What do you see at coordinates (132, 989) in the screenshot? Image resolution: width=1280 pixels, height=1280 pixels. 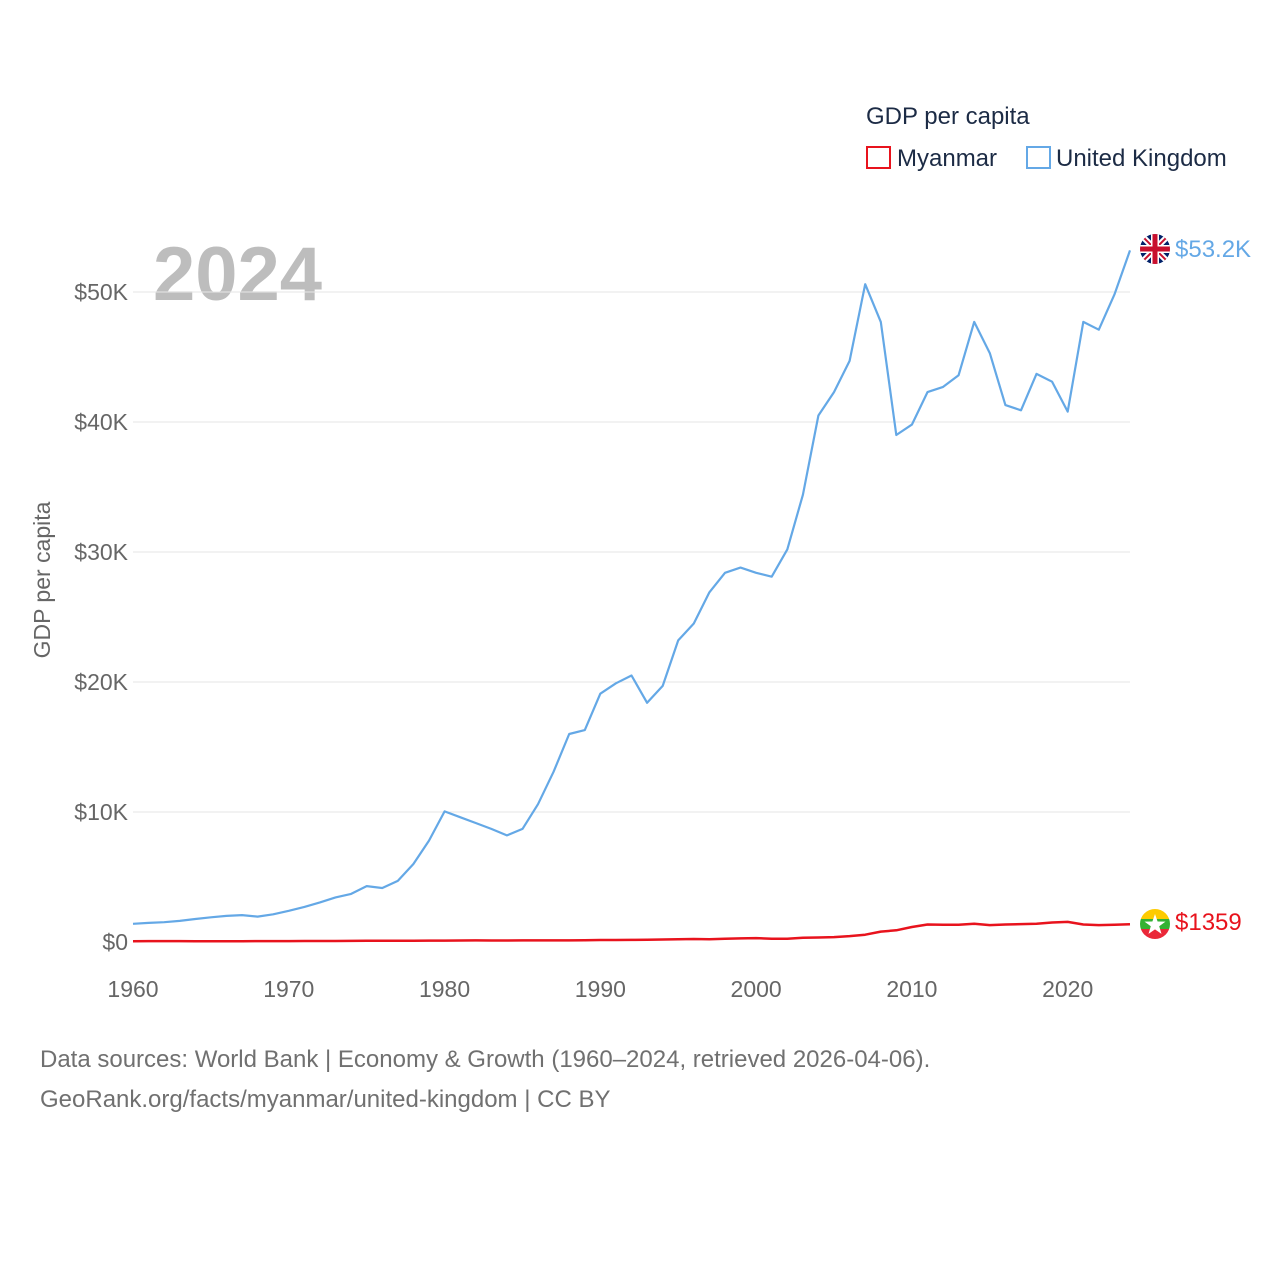 I see `x-tick-label: 1960` at bounding box center [132, 989].